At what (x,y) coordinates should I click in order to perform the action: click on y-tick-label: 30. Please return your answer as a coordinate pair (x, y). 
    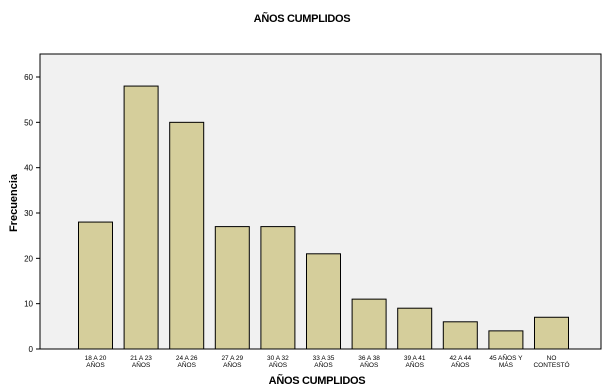
    Looking at the image, I should click on (28, 213).